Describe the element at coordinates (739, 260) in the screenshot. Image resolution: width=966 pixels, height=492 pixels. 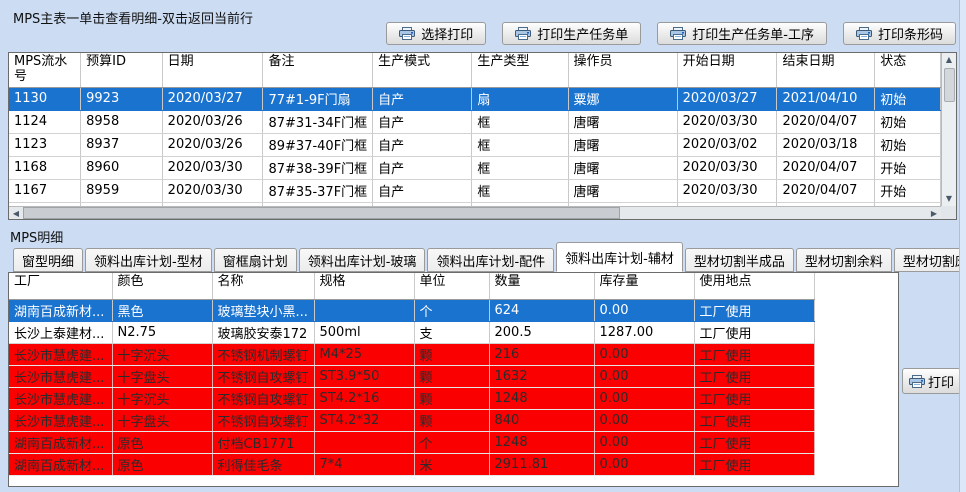
I see `tab-7: 型材切割半成品` at that location.